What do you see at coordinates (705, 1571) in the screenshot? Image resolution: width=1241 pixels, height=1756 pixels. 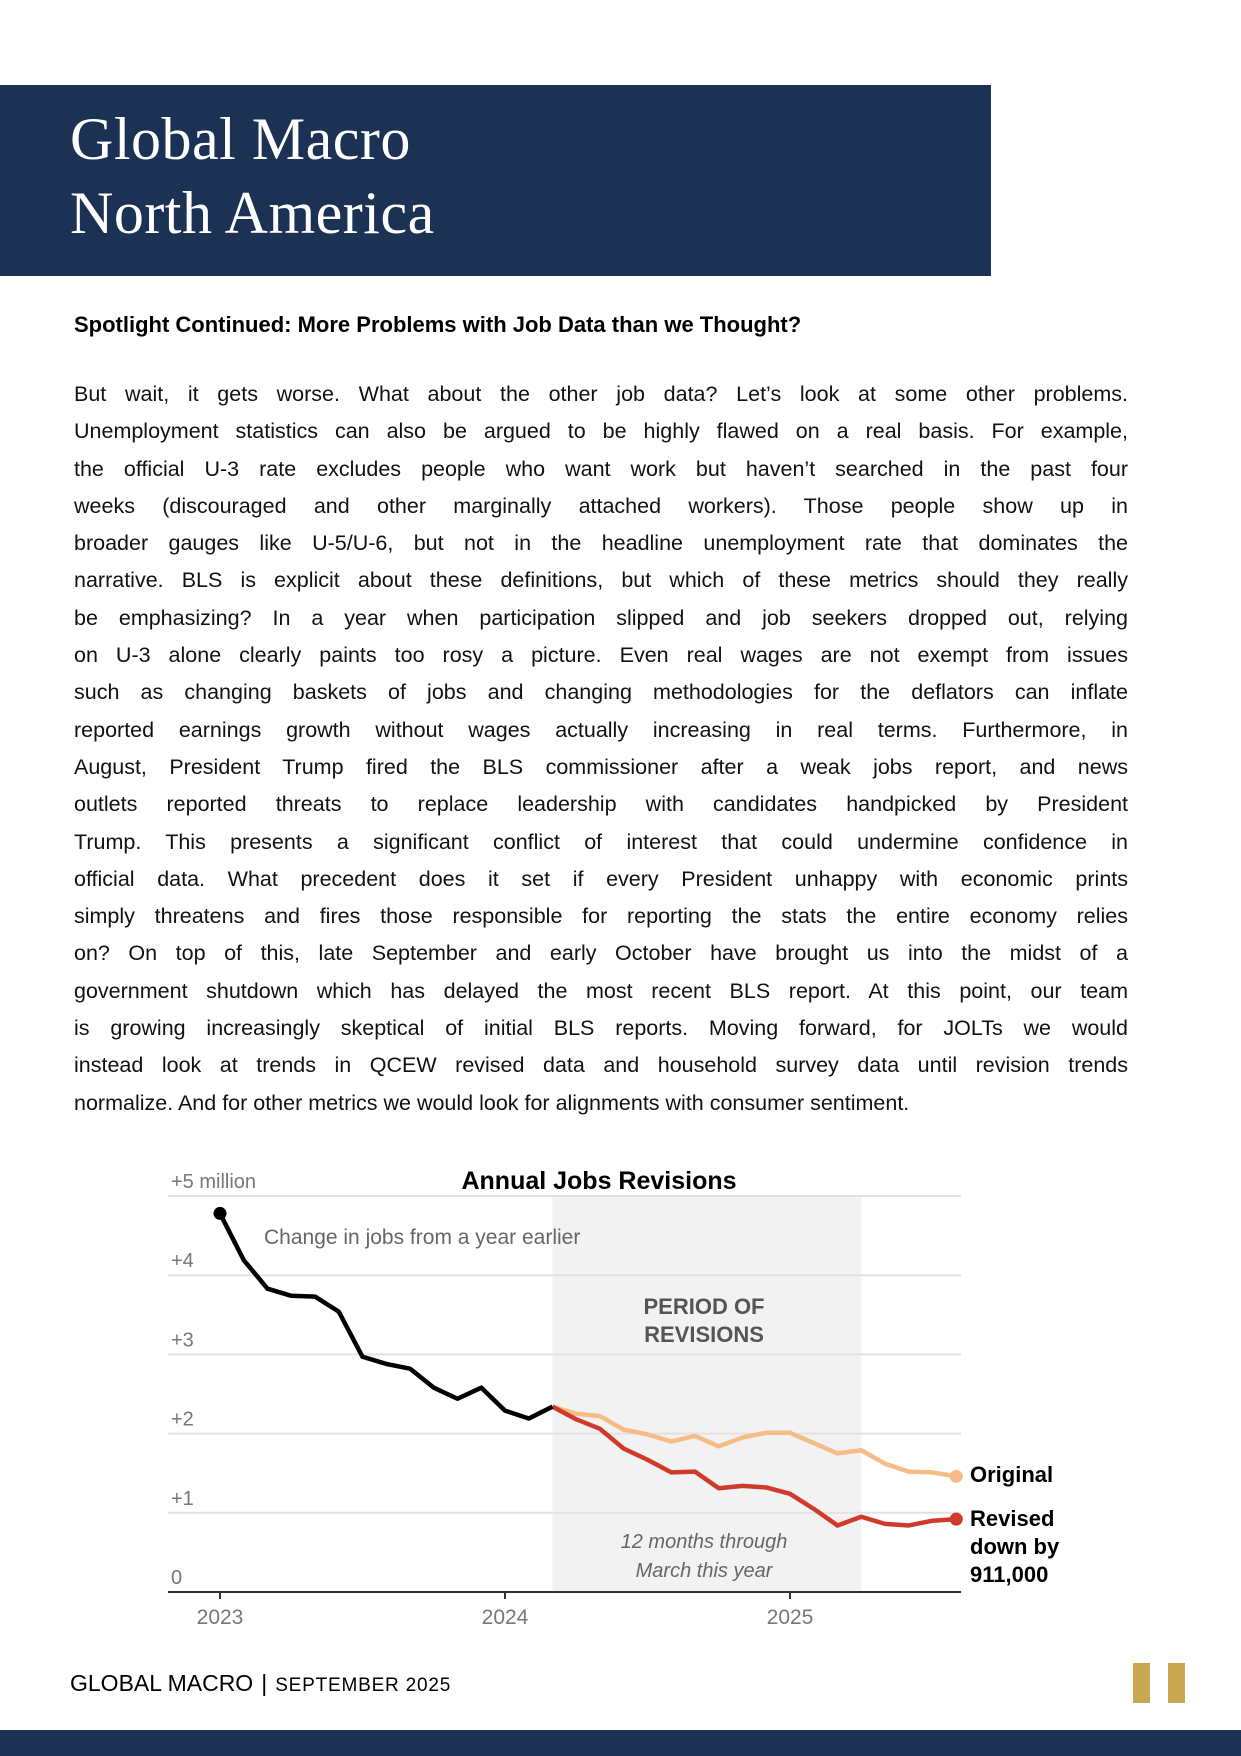 I see `period-note-2: March this year` at bounding box center [705, 1571].